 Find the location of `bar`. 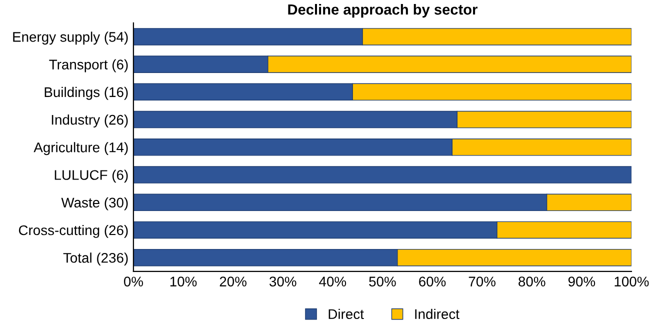

bar is located at coordinates (382, 175).